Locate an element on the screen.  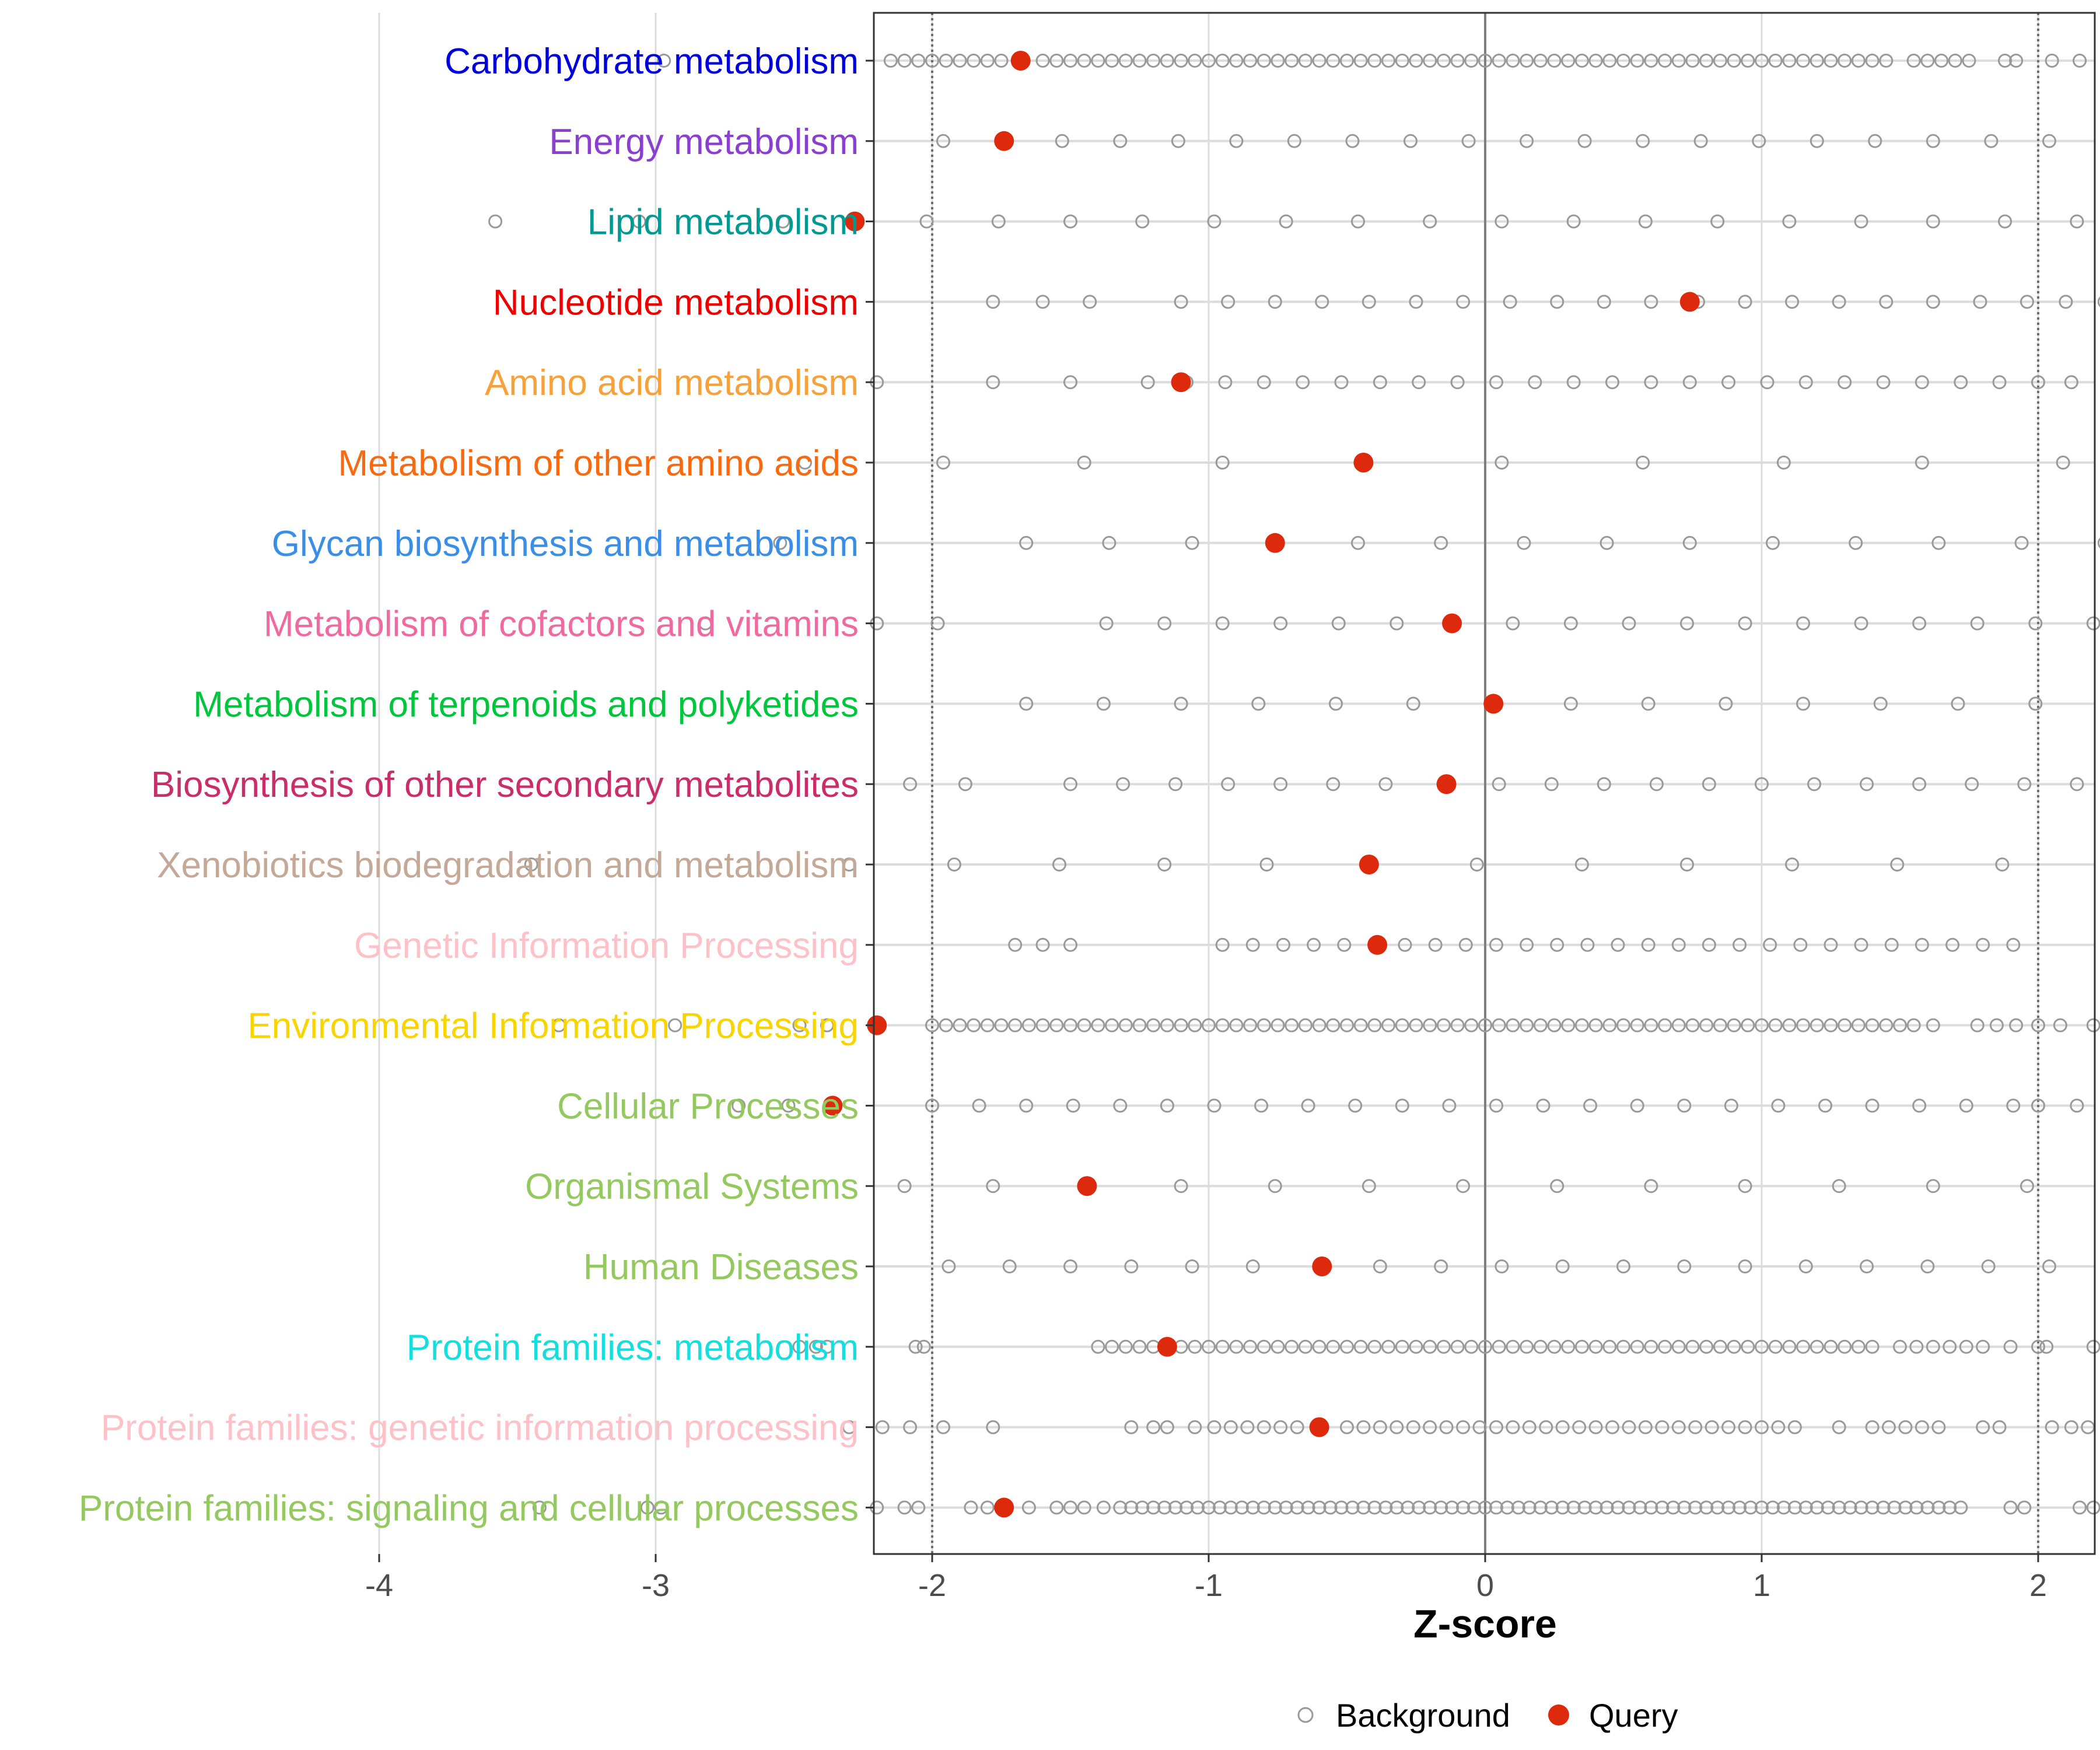
category-label: Human Diseases is located at coordinates (721, 1267).